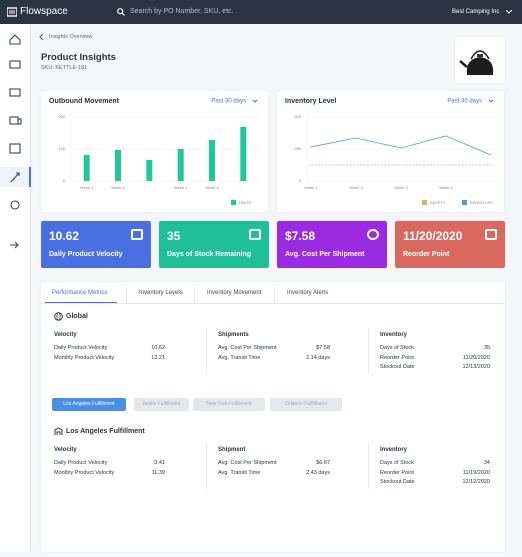  What do you see at coordinates (297, 148) in the screenshot?
I see `y-tick-label: 250` at bounding box center [297, 148].